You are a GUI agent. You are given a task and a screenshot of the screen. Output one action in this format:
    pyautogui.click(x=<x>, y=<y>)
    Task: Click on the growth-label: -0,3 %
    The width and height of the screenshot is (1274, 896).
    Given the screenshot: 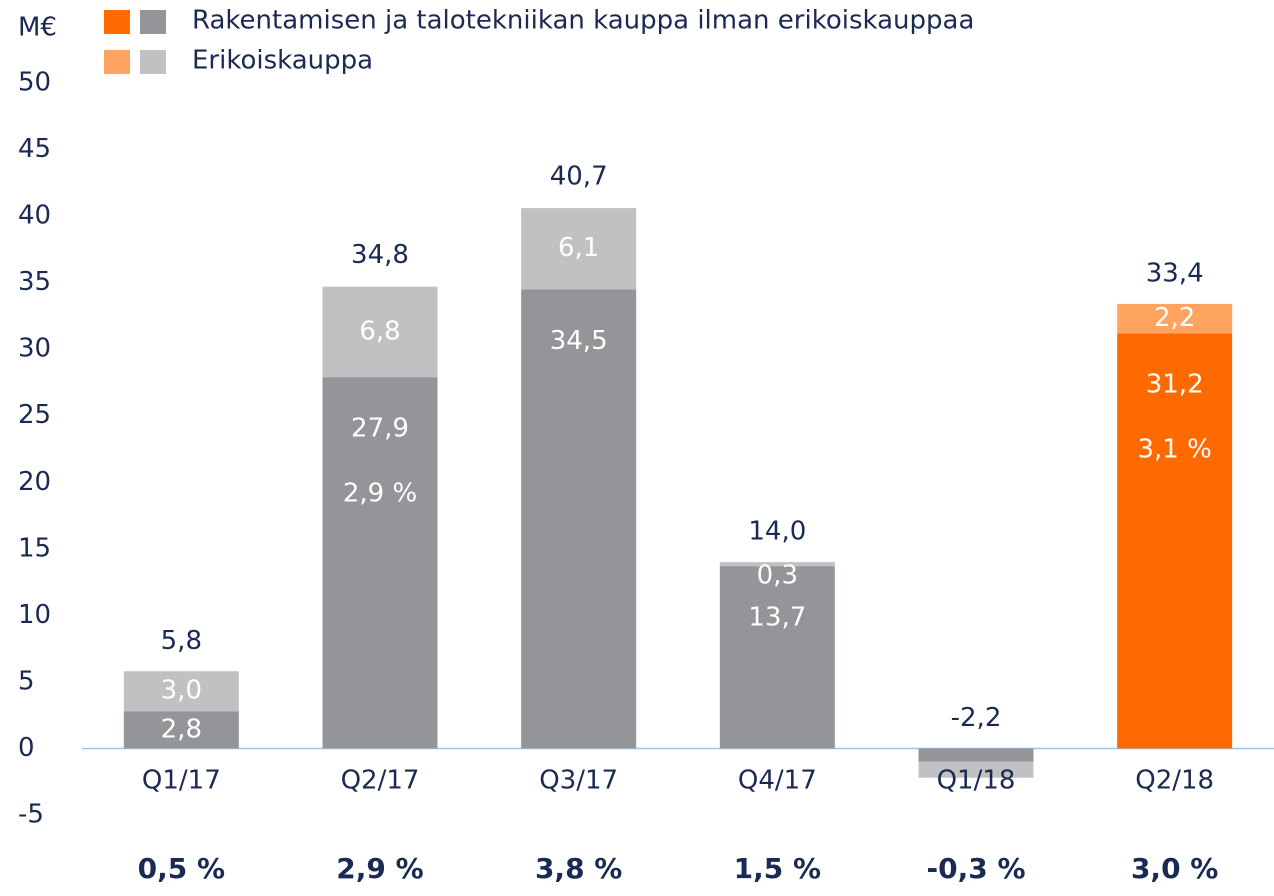 What is the action you would take?
    pyautogui.click(x=975, y=868)
    